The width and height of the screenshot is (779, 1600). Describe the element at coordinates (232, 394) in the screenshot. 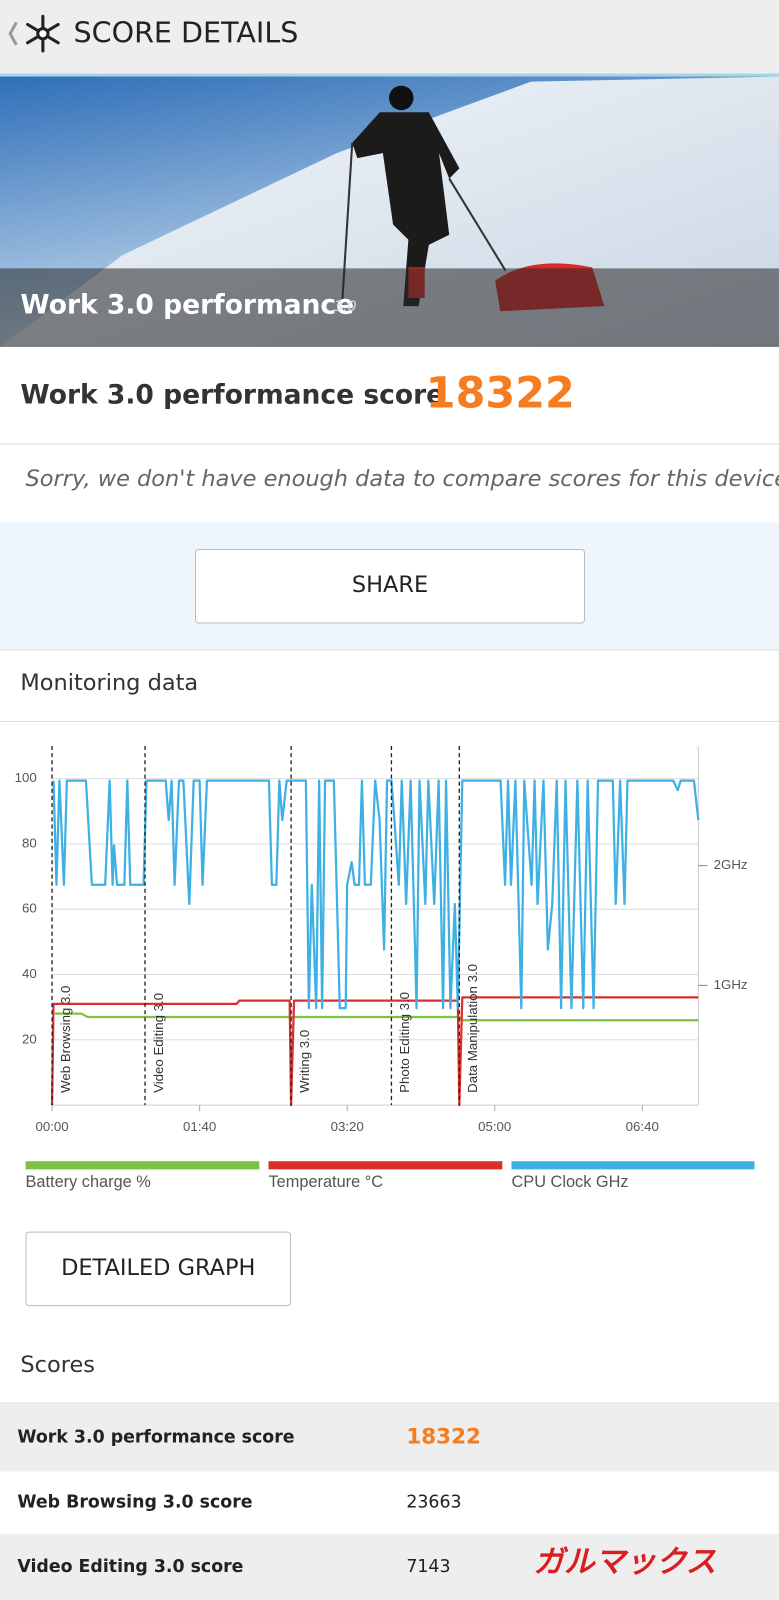

I see `score-label: Work 3.0 performance score` at that location.